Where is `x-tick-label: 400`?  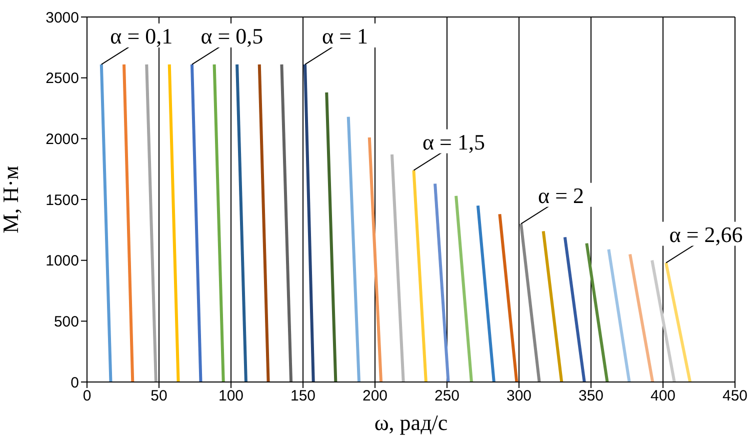
x-tick-label: 400 is located at coordinates (663, 396).